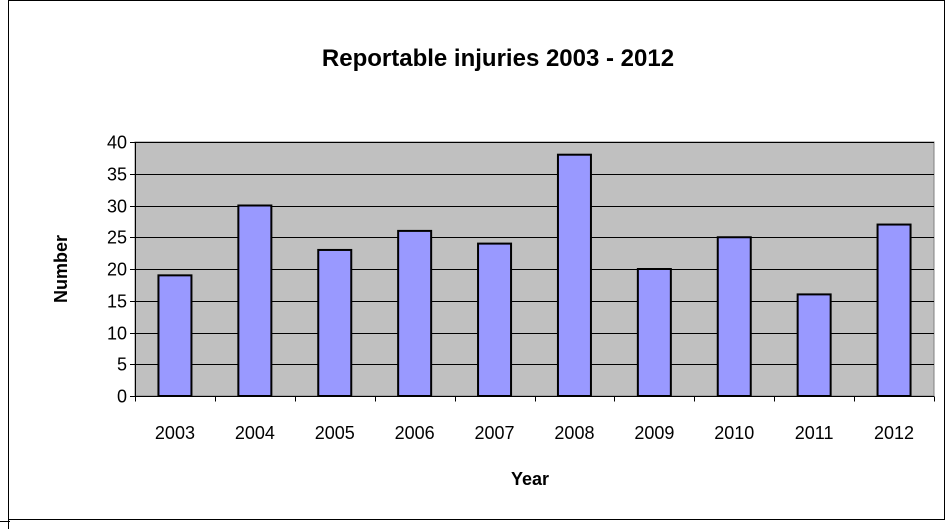  What do you see at coordinates (415, 433) in the screenshot?
I see `x-tick-label: 2006` at bounding box center [415, 433].